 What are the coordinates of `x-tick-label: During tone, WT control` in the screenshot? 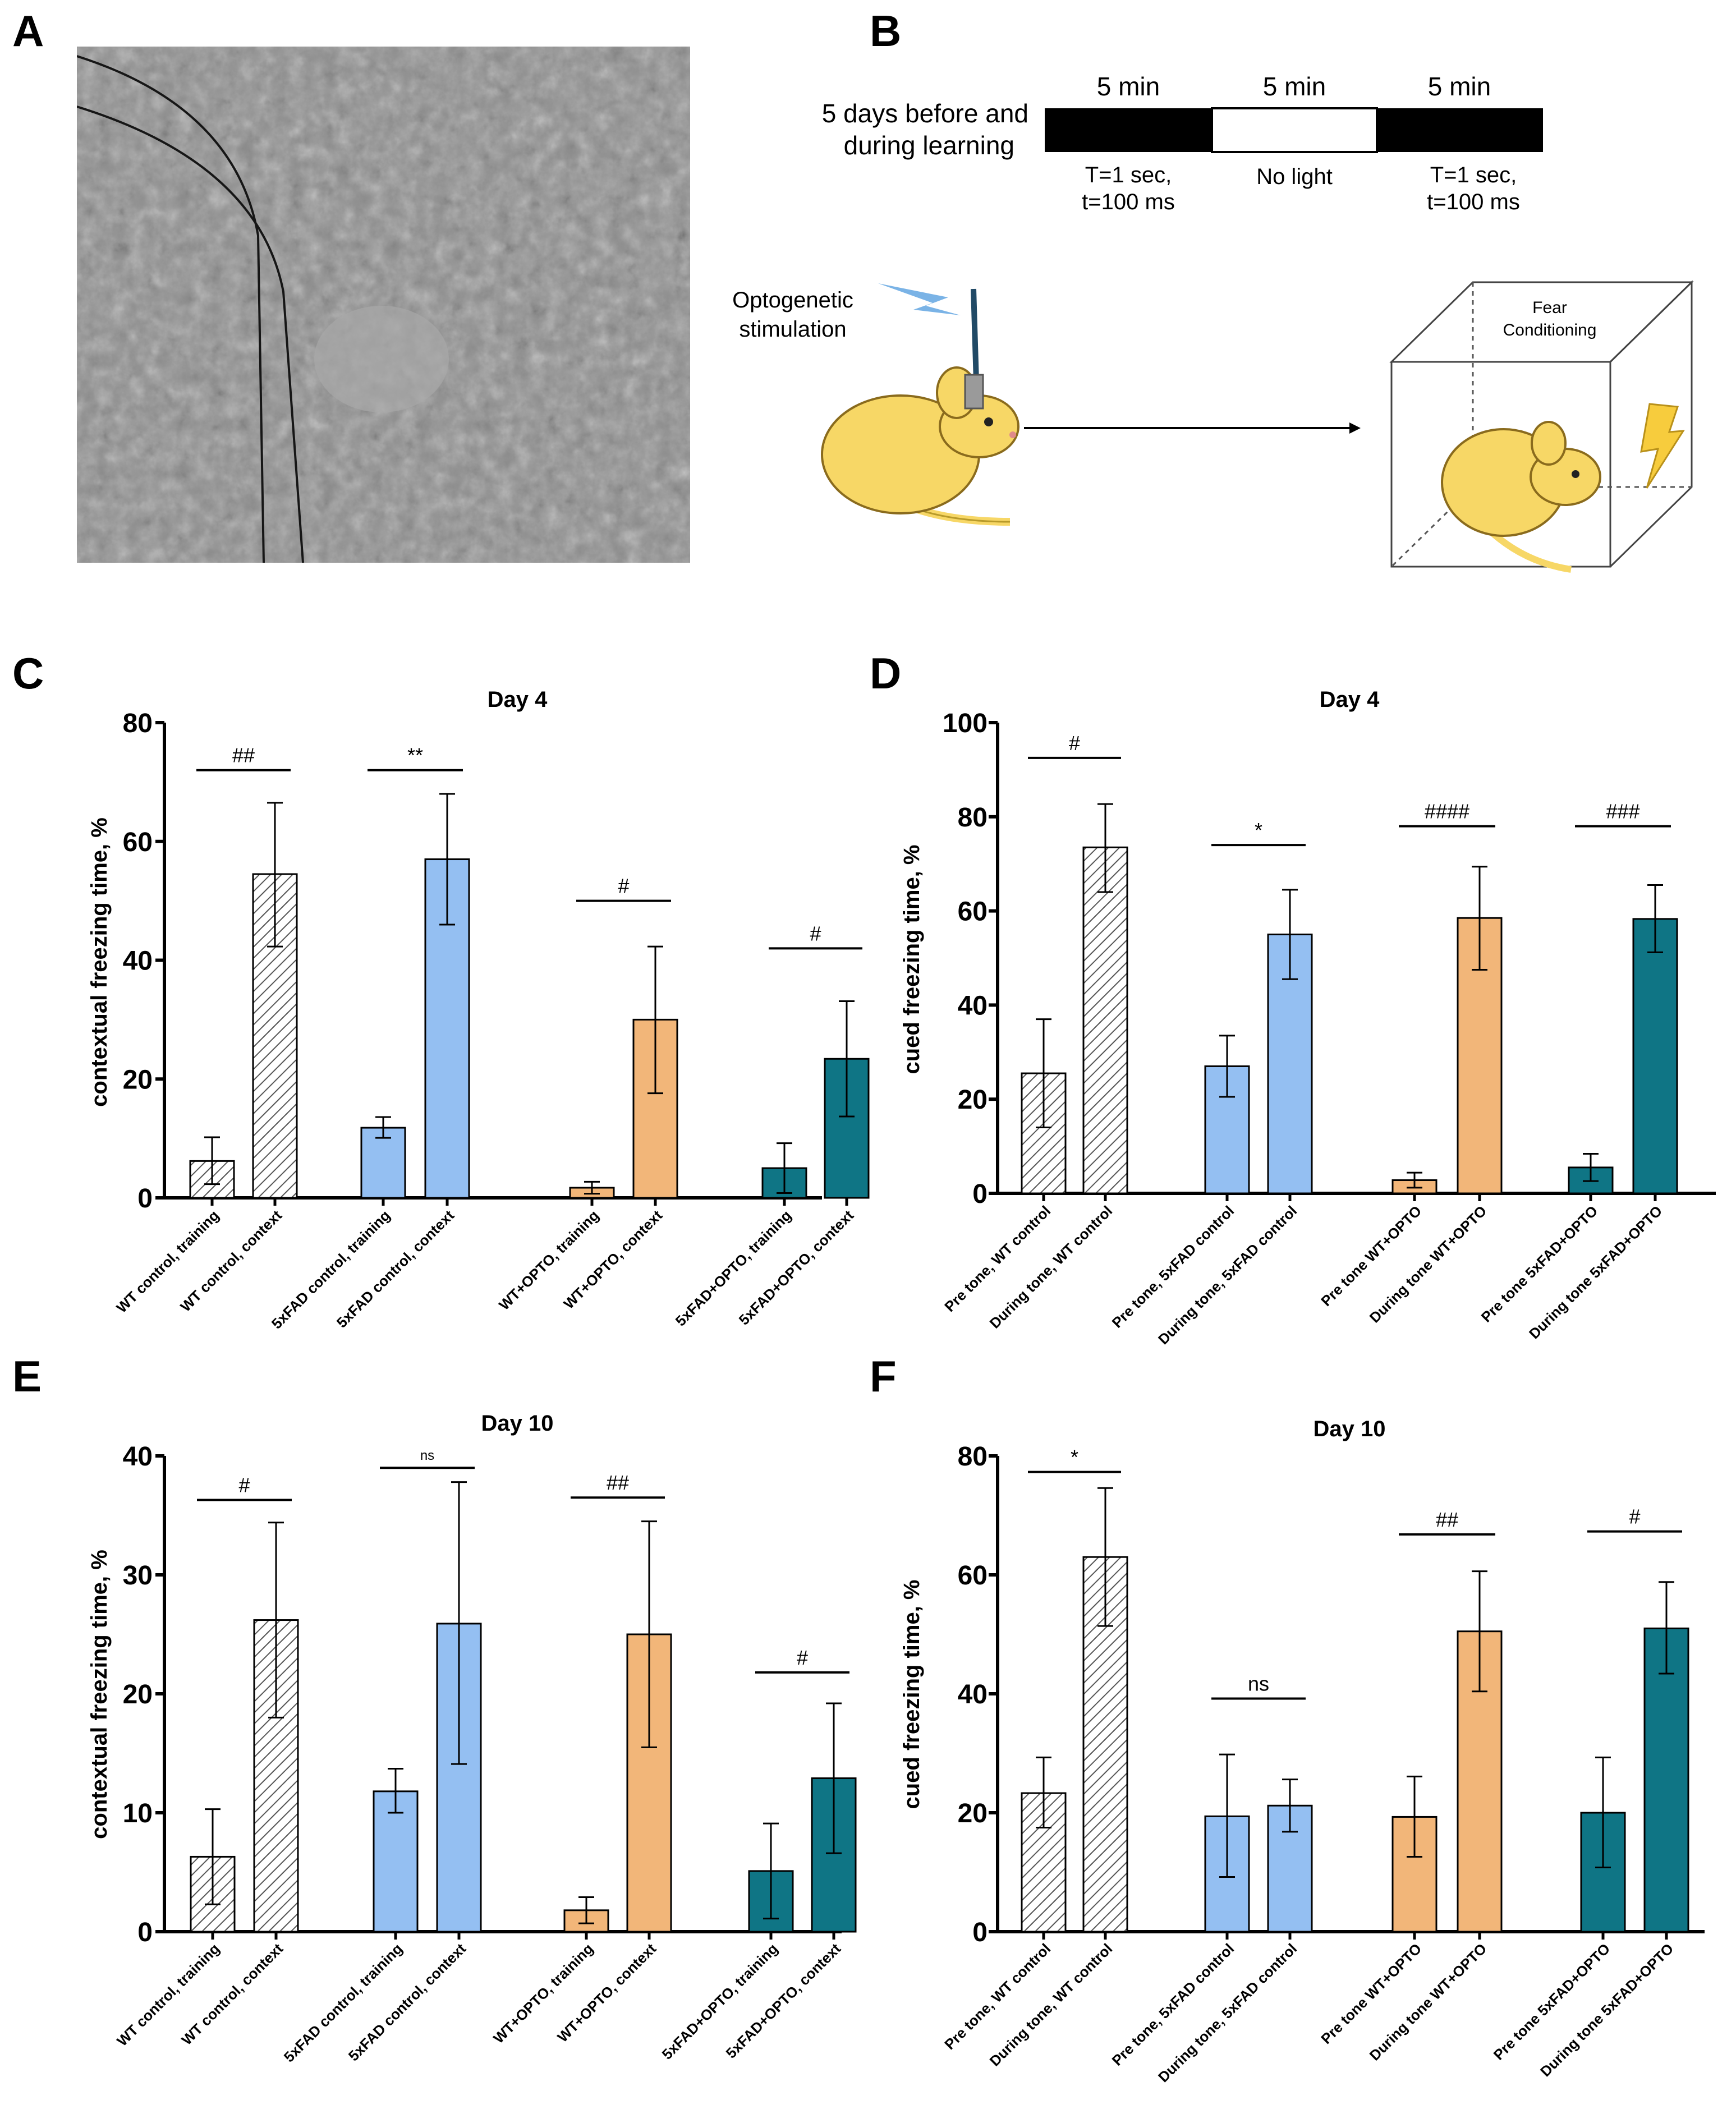 It's located at (1051, 1267).